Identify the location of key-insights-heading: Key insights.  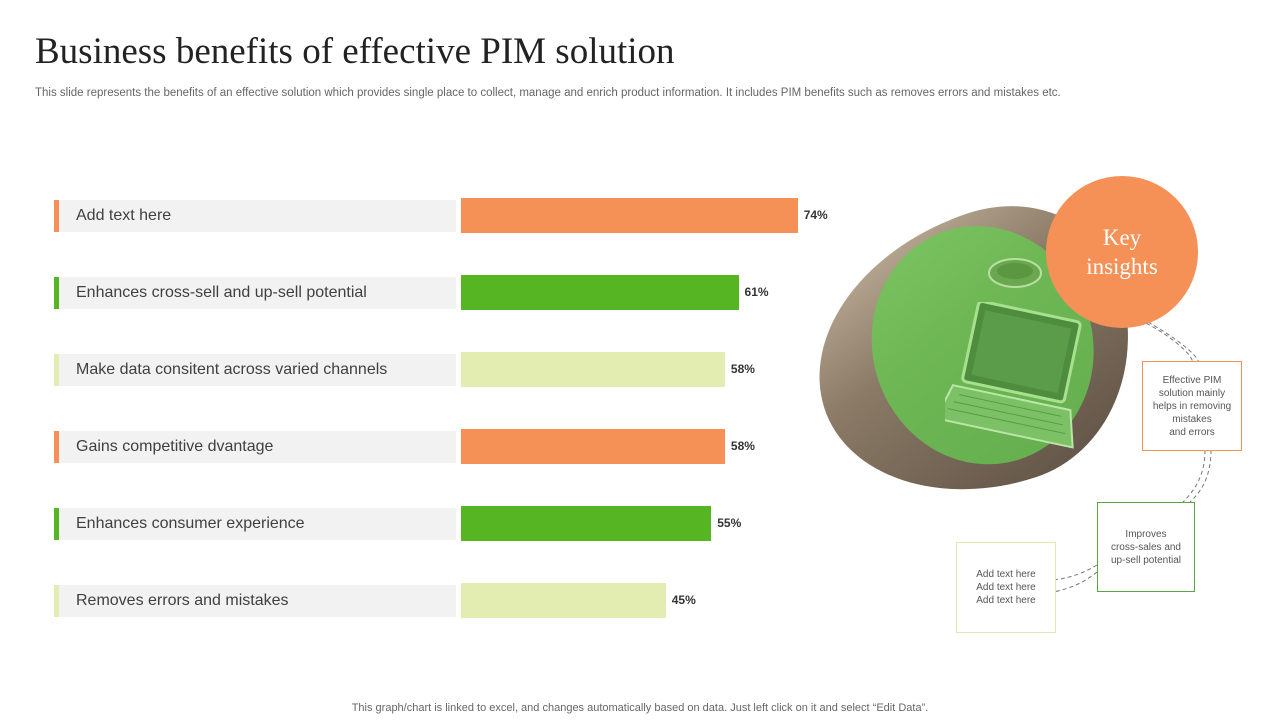
(1122, 252).